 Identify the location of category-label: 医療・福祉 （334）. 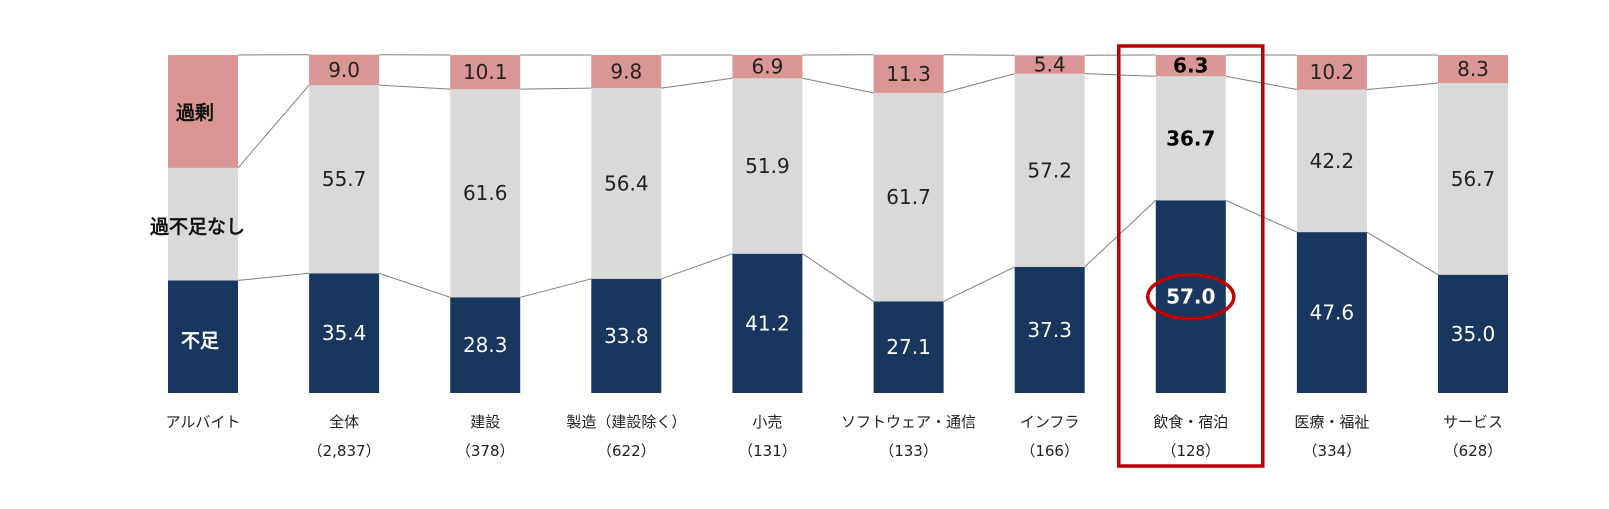
(1332, 437).